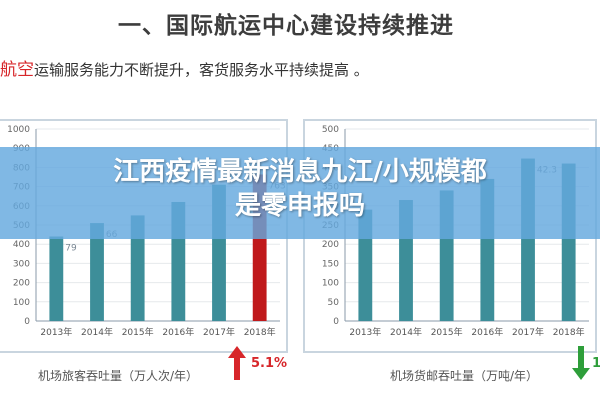 The image size is (600, 400). I want to click on headline-line-2: 是零申报吗, so click(299, 206).